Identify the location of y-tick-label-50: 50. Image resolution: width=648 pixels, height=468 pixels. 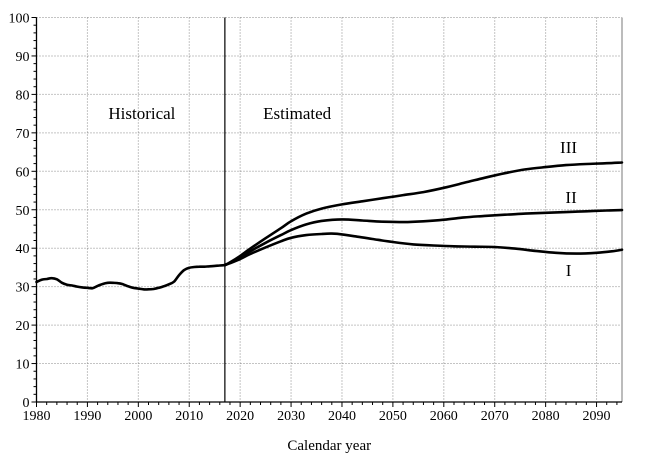
(23, 211).